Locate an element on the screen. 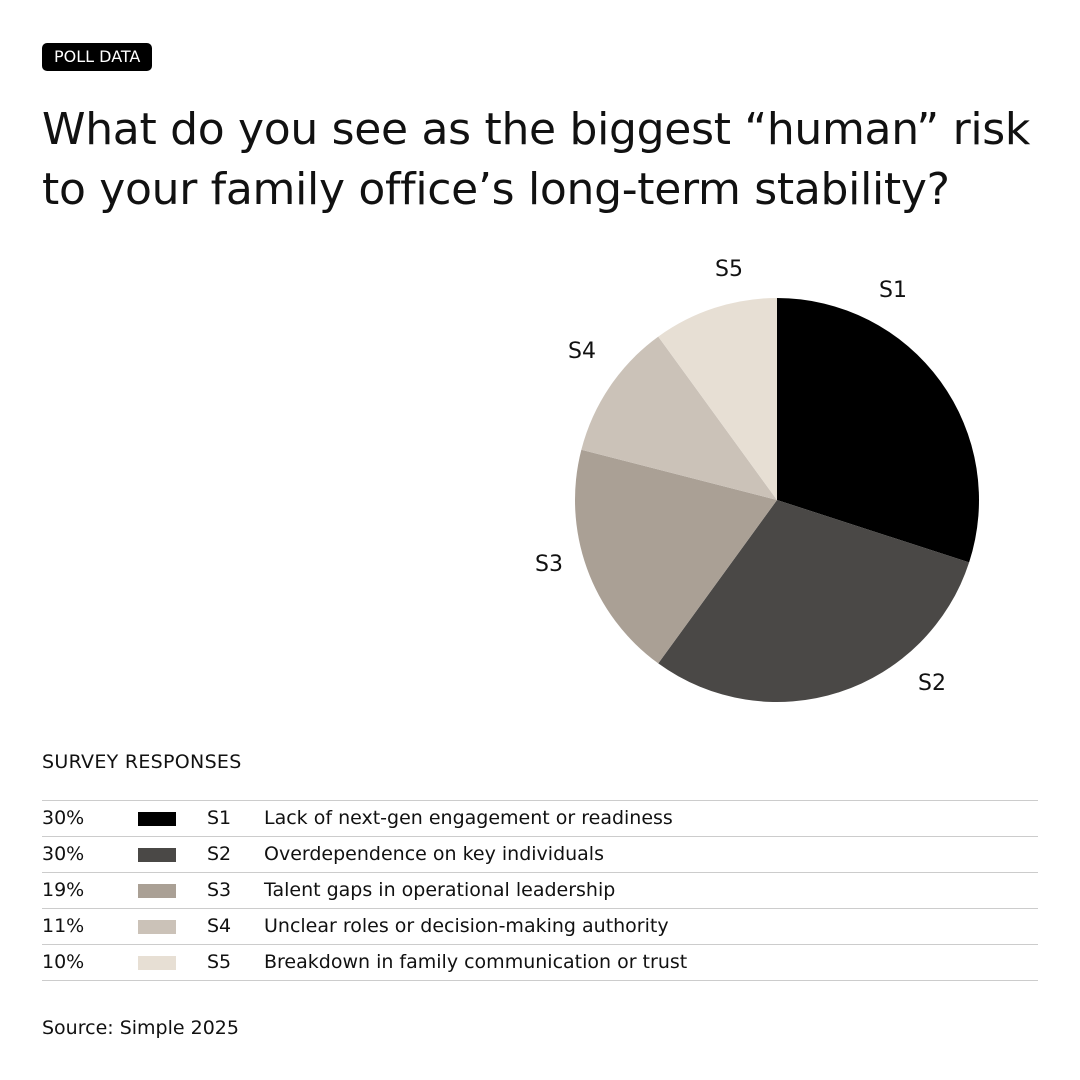 The image size is (1080, 1080). pie-label-s1: S1 is located at coordinates (893, 290).